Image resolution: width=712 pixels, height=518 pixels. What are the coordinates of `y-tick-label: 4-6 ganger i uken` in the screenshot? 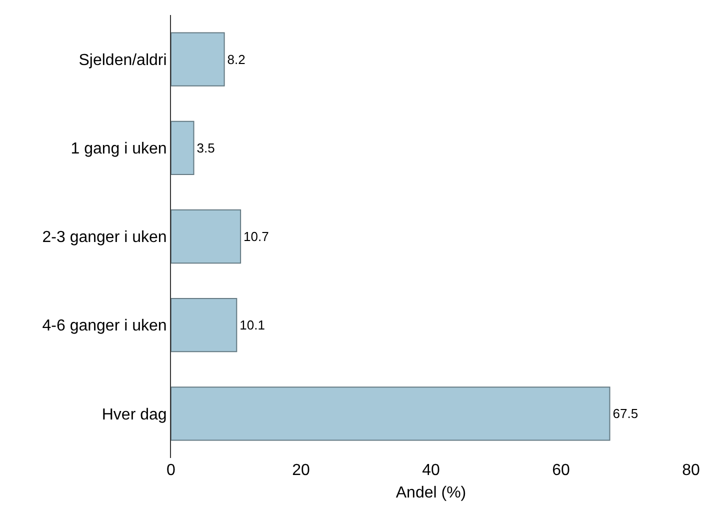 It's located at (104, 326).